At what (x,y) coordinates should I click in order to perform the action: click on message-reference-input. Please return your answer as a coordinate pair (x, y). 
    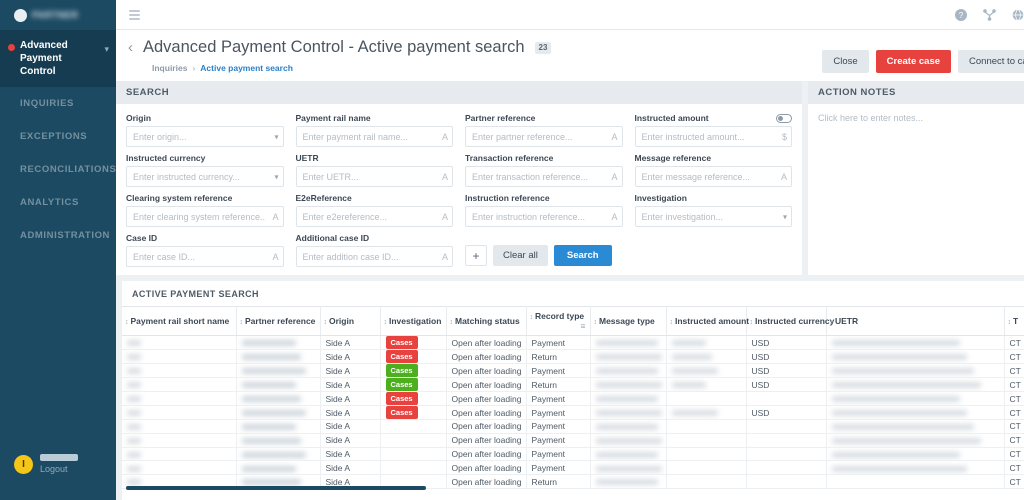
    Looking at the image, I should click on (713, 176).